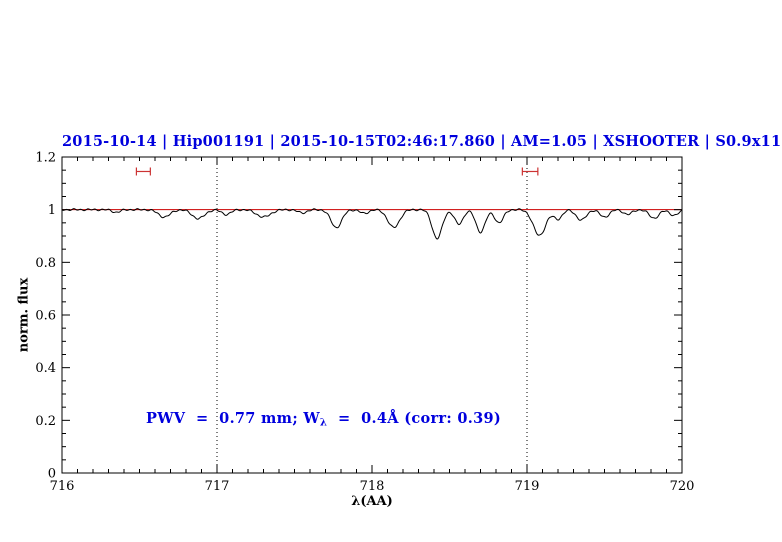 Image resolution: width=782 pixels, height=542 pixels. I want to click on svg-text: 0.6, so click(45, 316).